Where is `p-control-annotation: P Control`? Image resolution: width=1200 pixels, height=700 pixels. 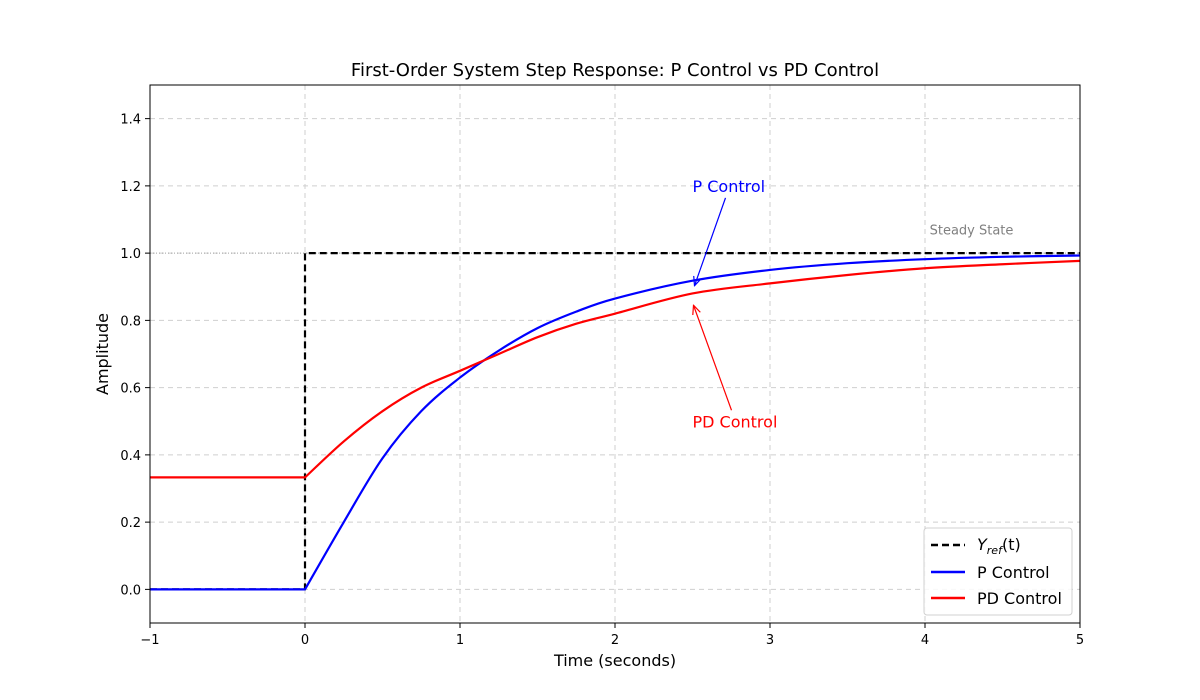 p-control-annotation: P Control is located at coordinates (729, 186).